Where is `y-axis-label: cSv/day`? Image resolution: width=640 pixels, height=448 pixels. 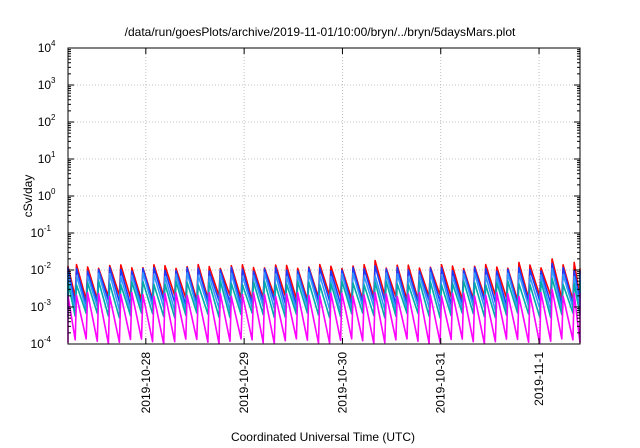
y-axis-label: cSv/day is located at coordinates (28, 196).